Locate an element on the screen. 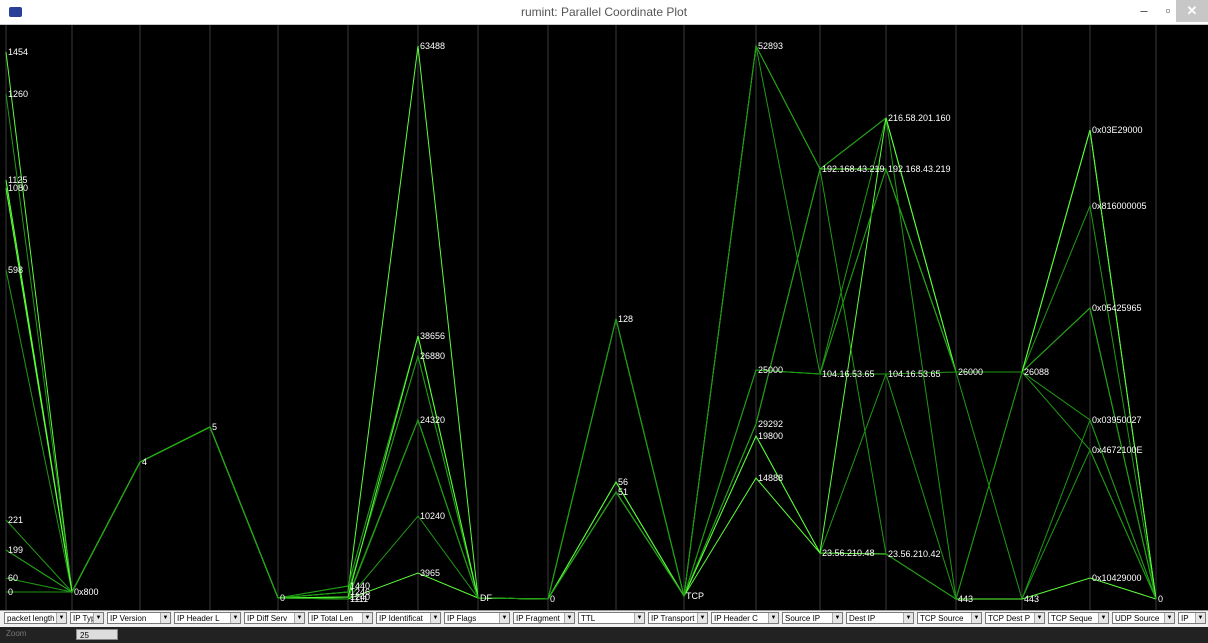  axis-dropdown: TCP Dest P ▼ is located at coordinates (1015, 618).